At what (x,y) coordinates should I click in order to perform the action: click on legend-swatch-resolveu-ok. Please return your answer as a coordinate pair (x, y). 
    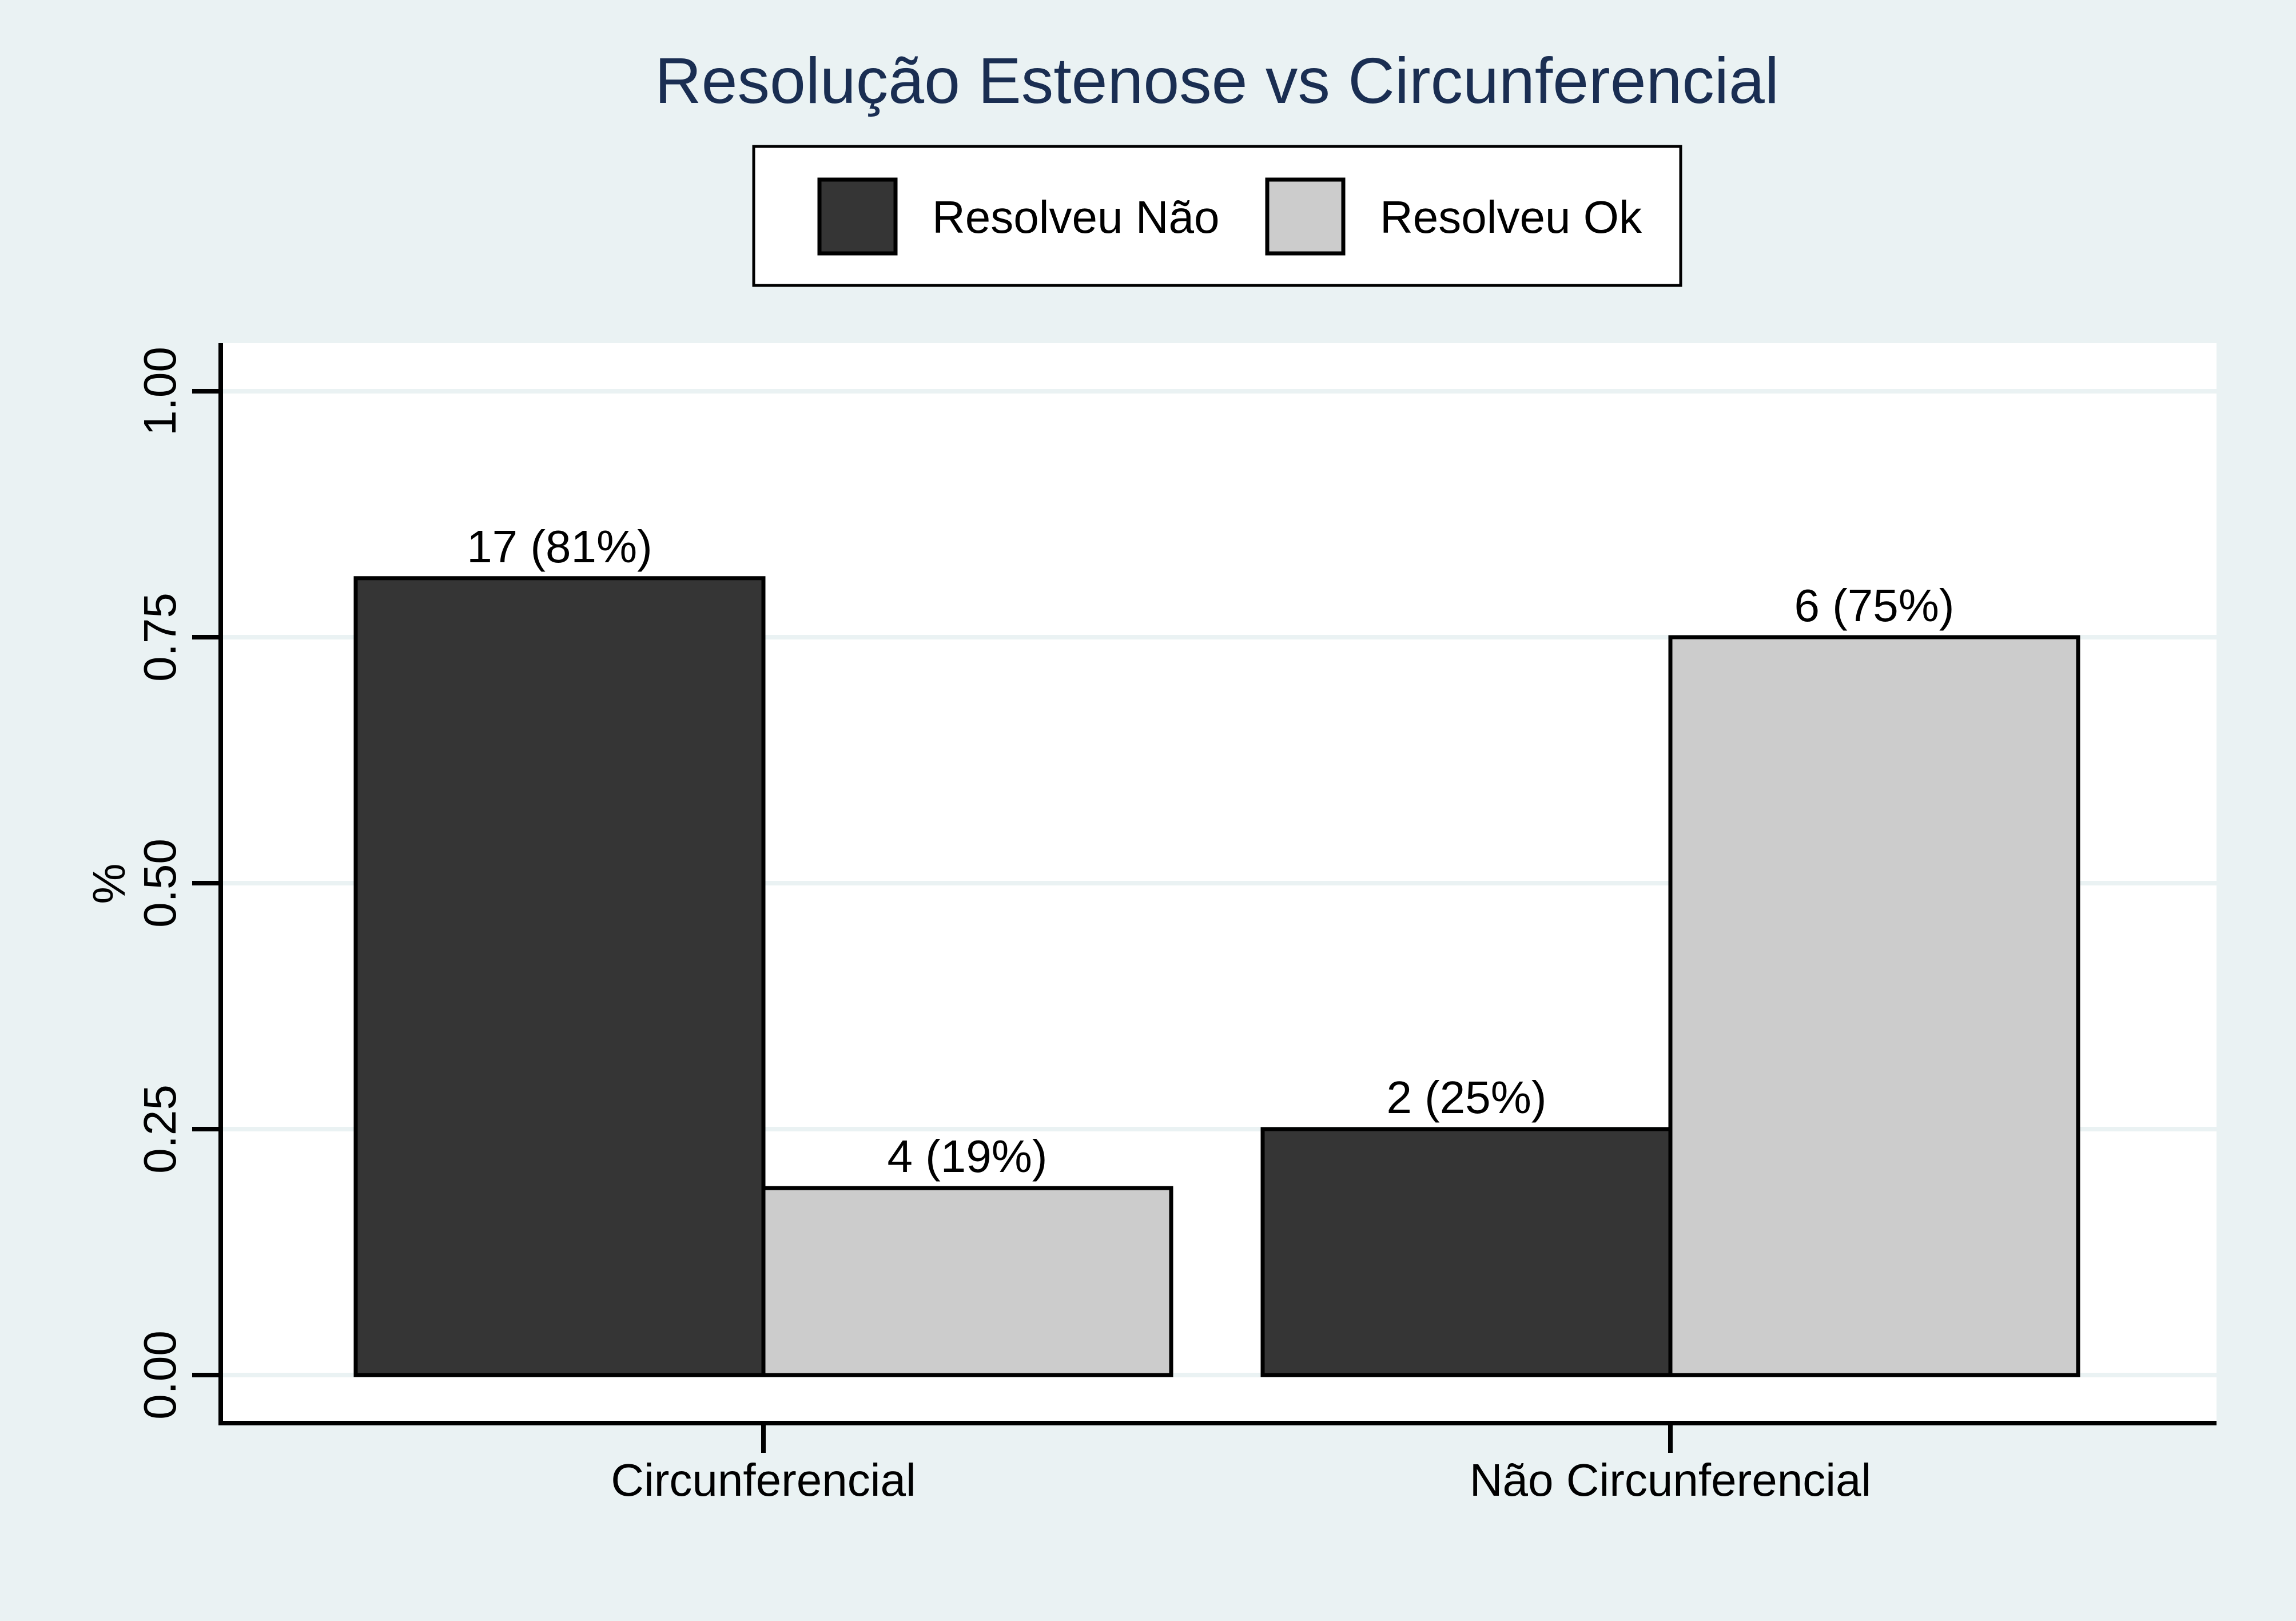
    Looking at the image, I should click on (1305, 216).